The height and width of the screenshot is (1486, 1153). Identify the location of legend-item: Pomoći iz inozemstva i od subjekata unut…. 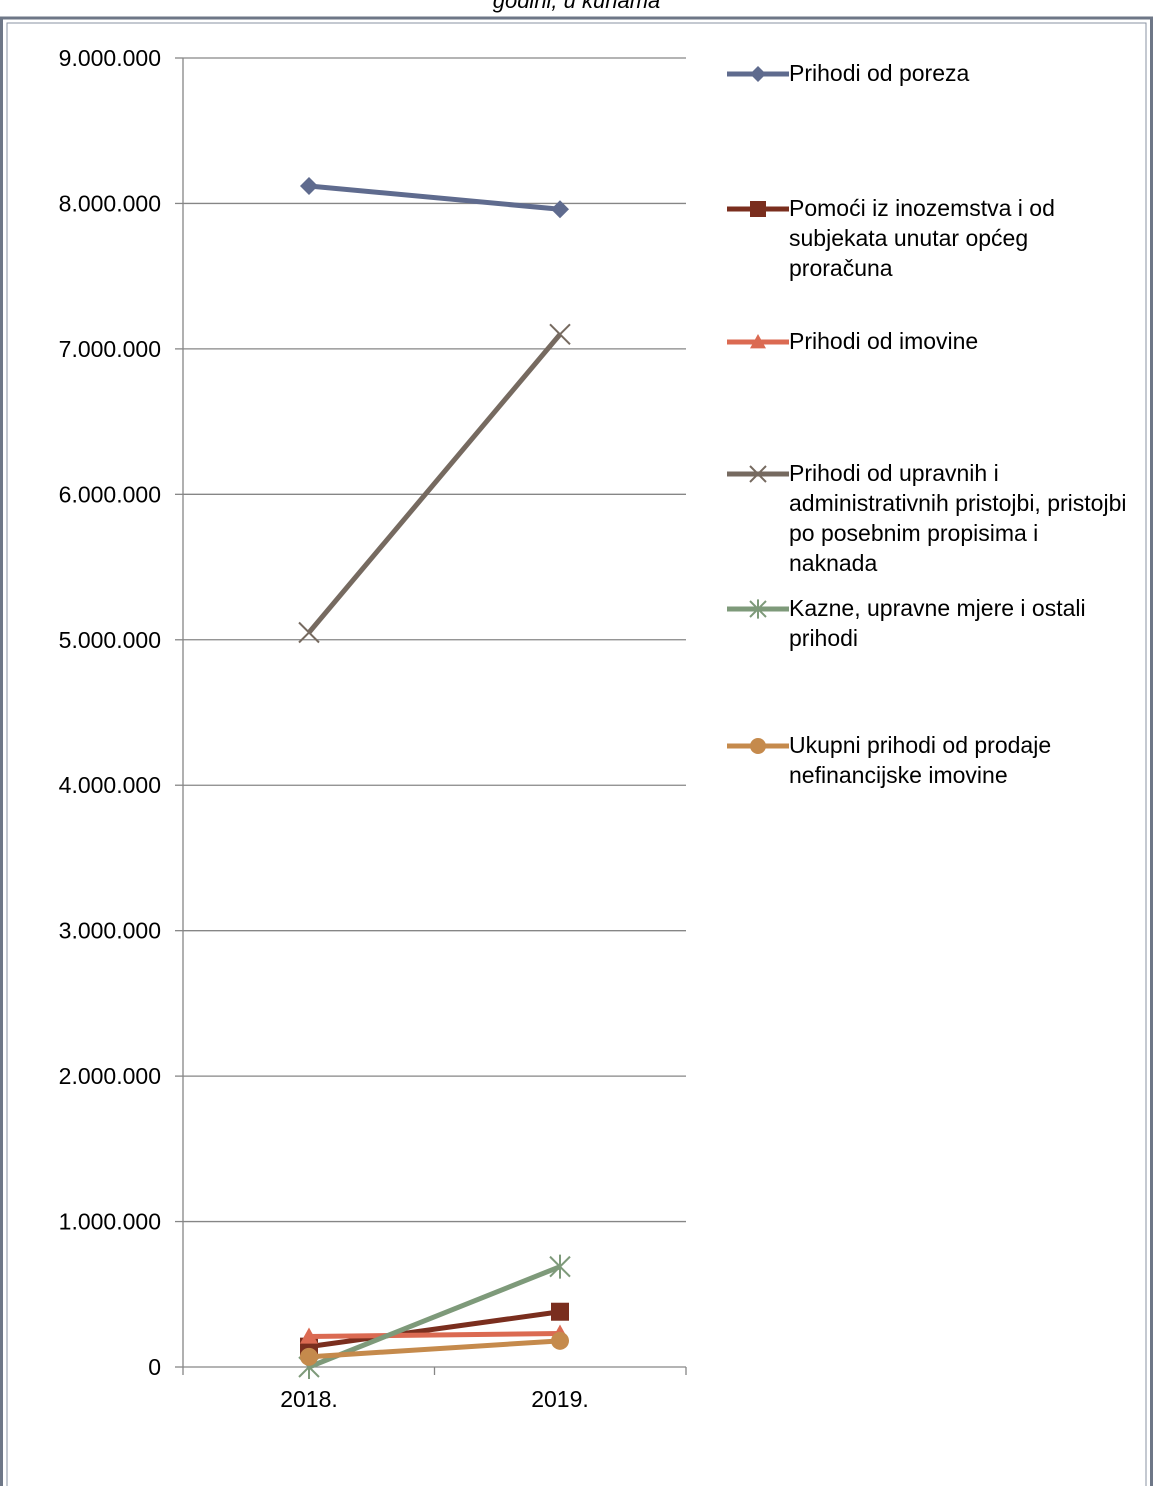
(928, 239).